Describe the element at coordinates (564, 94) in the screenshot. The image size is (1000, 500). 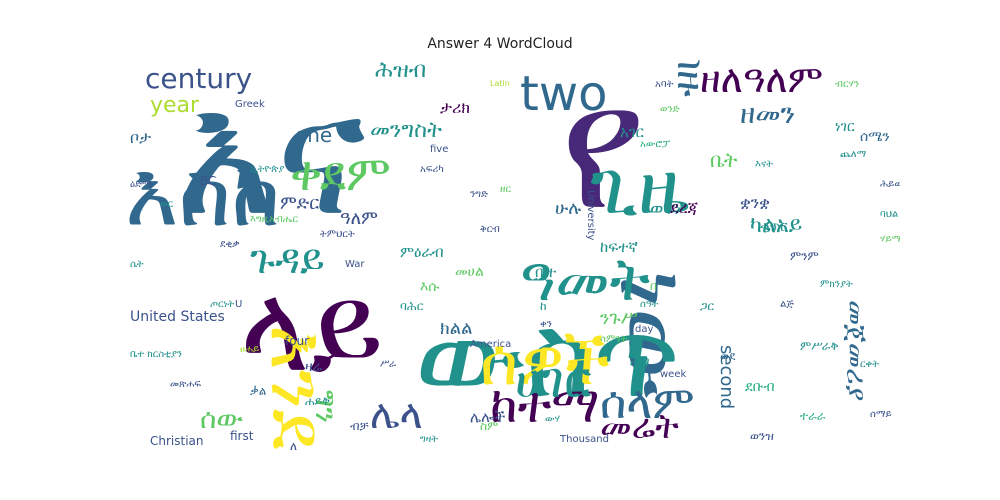
I see `cloud-word-14: two` at that location.